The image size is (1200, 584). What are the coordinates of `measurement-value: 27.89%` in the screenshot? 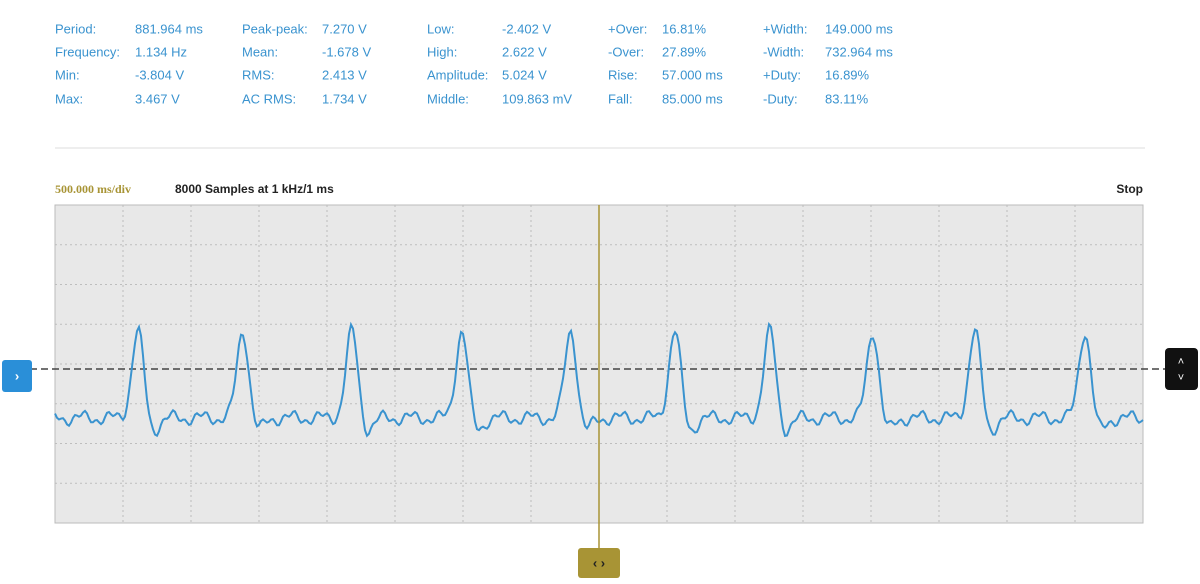 It's located at (684, 51).